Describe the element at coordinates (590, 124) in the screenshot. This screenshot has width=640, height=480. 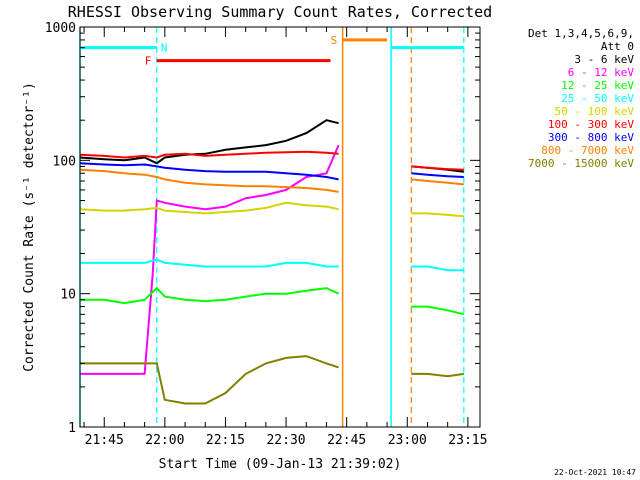
I see `legend-entry: 100 - 300 keV` at that location.